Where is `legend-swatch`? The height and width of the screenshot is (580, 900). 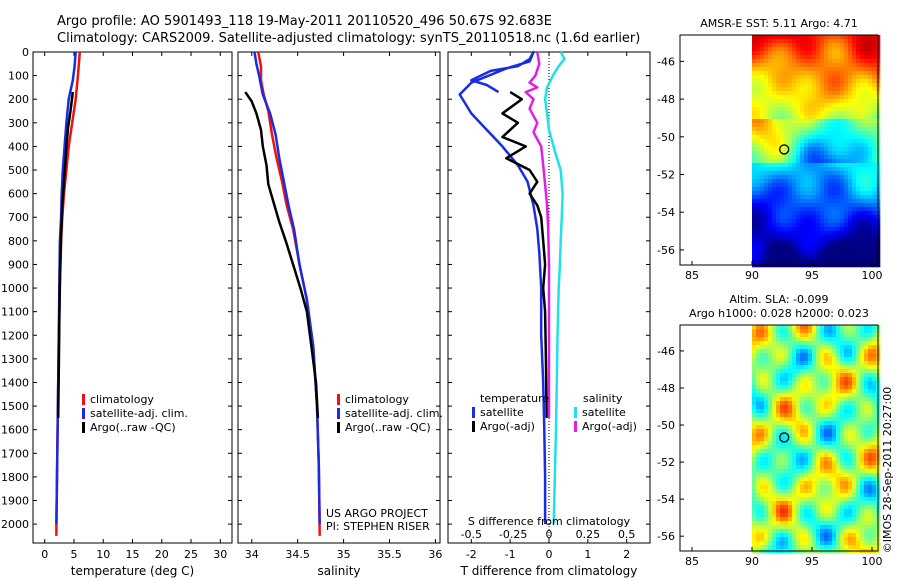
legend-swatch is located at coordinates (83, 413).